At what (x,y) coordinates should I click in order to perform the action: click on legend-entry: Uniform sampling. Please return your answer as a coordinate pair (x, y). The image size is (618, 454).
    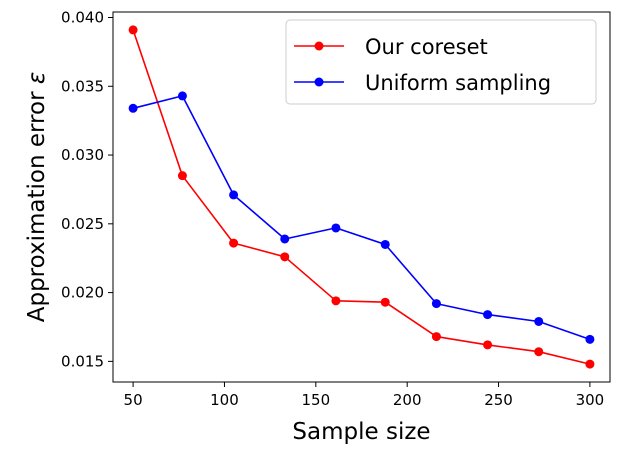
    Looking at the image, I should click on (422, 83).